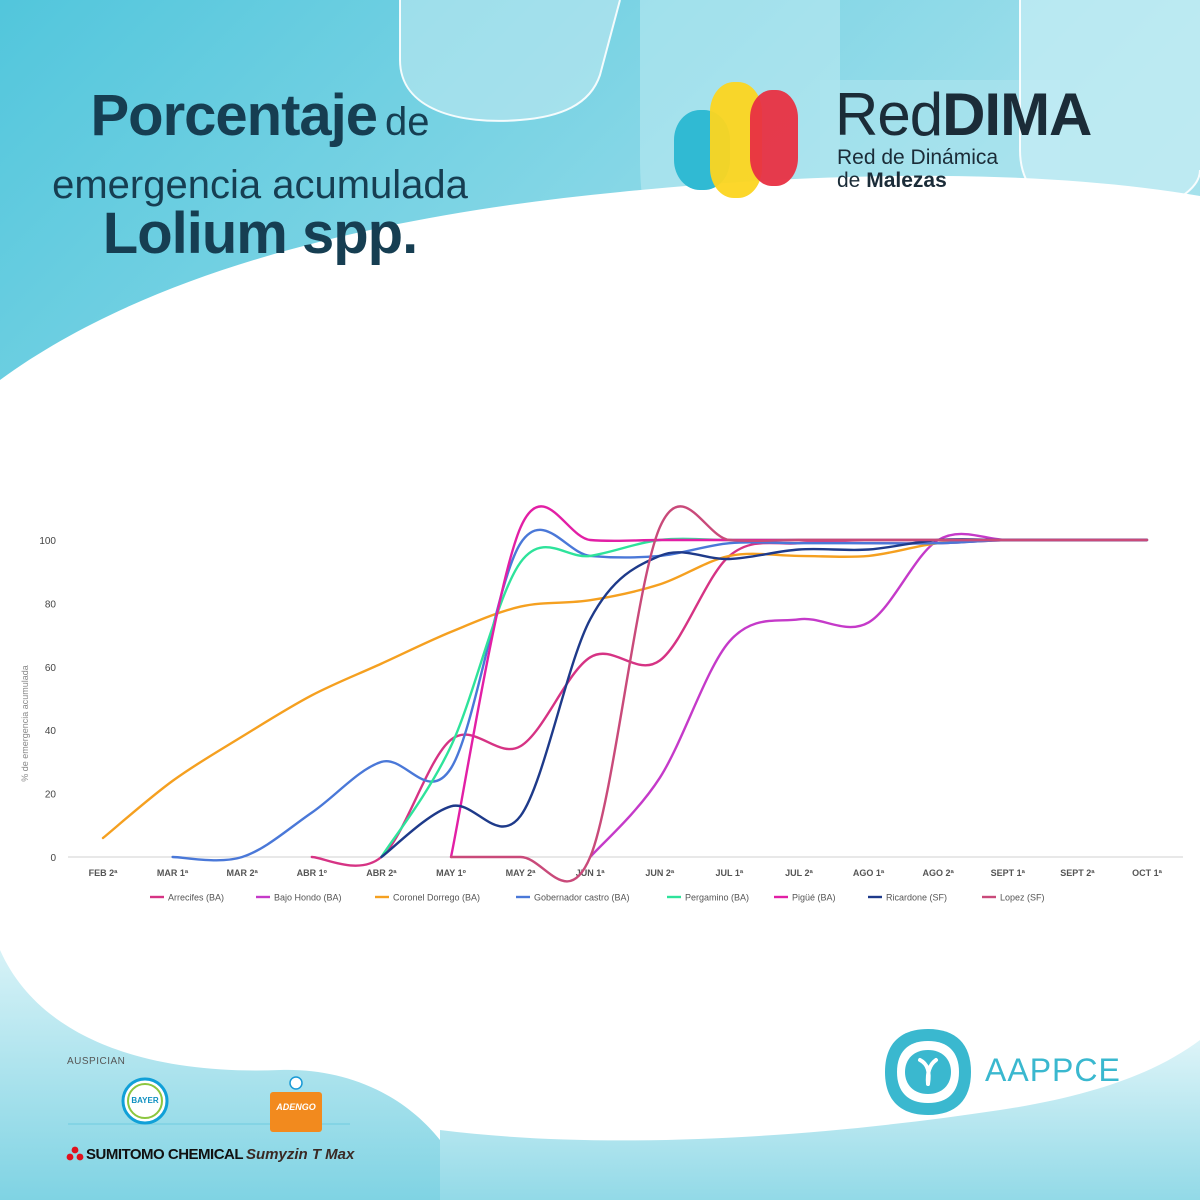 This screenshot has height=1200, width=1200. I want to click on y-tick-label: 20, so click(51, 795).